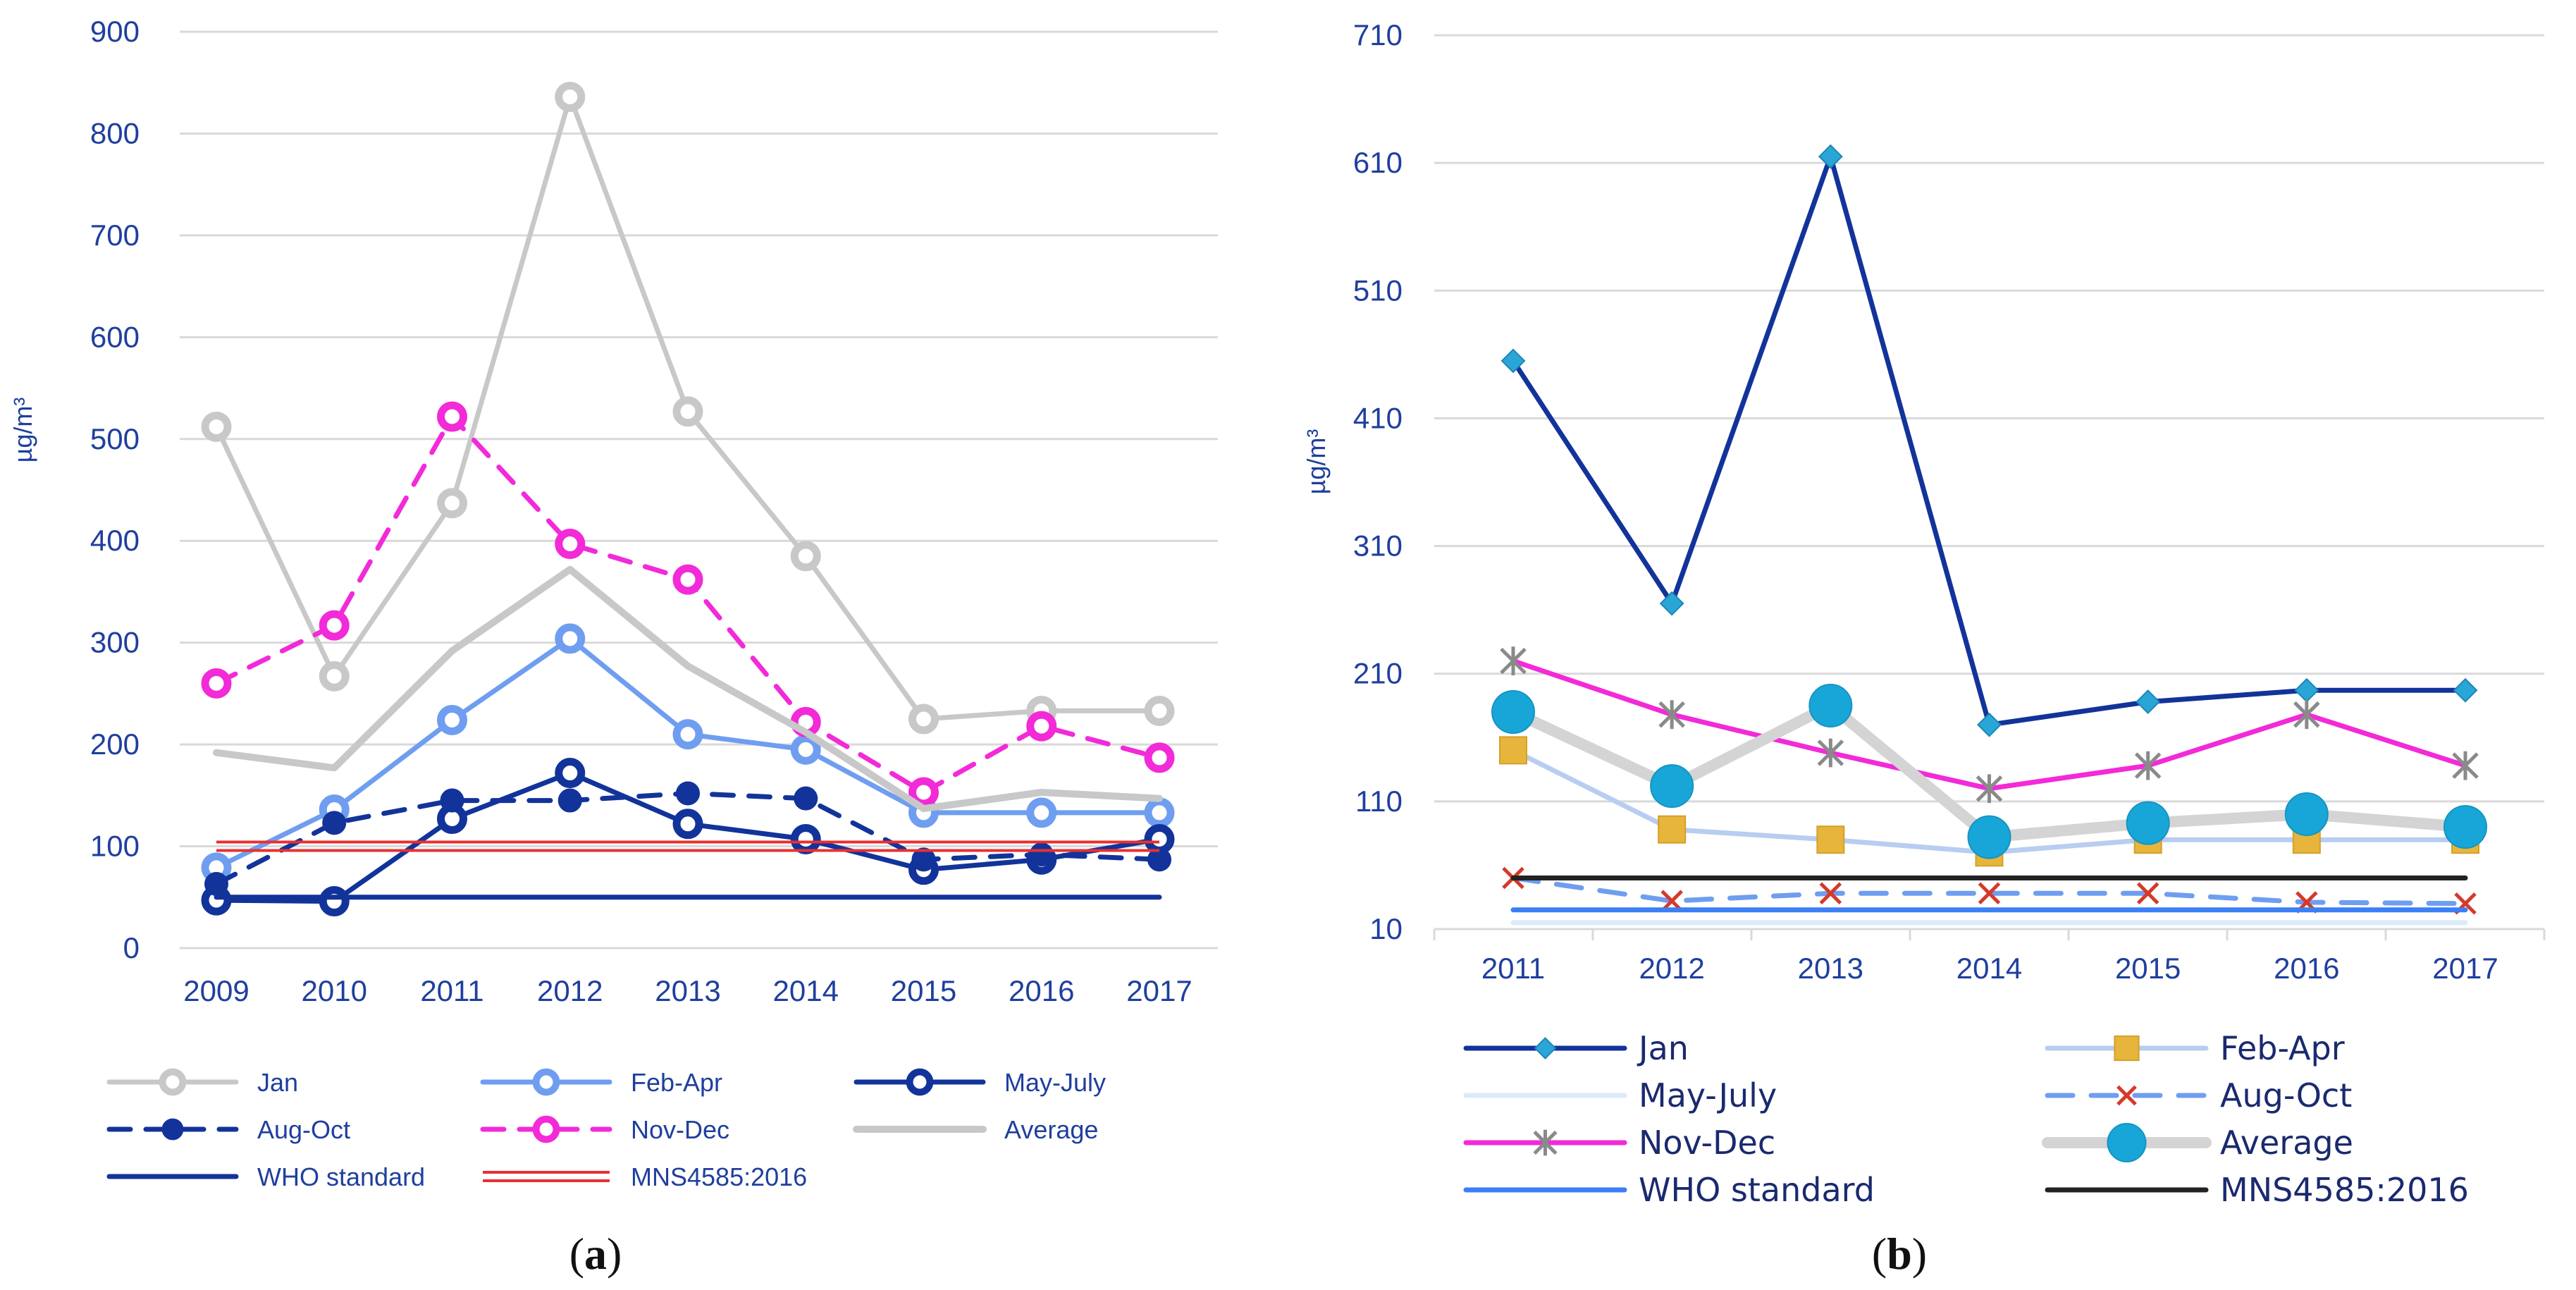 Image resolution: width=2576 pixels, height=1290 pixels. I want to click on series-line-average, so click(688, 689).